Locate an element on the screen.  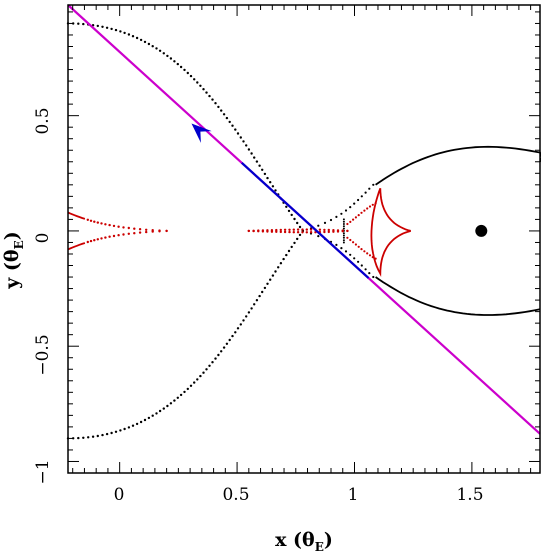
trajectory-direction-arrow is located at coordinates (201, 133).